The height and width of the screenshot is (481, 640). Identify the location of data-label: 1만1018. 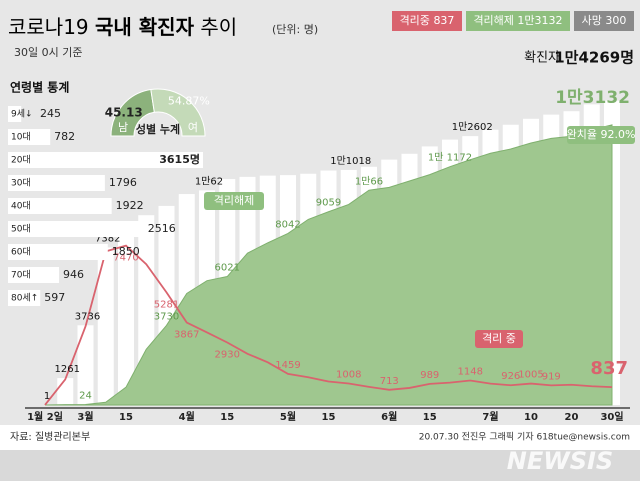
(350, 161).